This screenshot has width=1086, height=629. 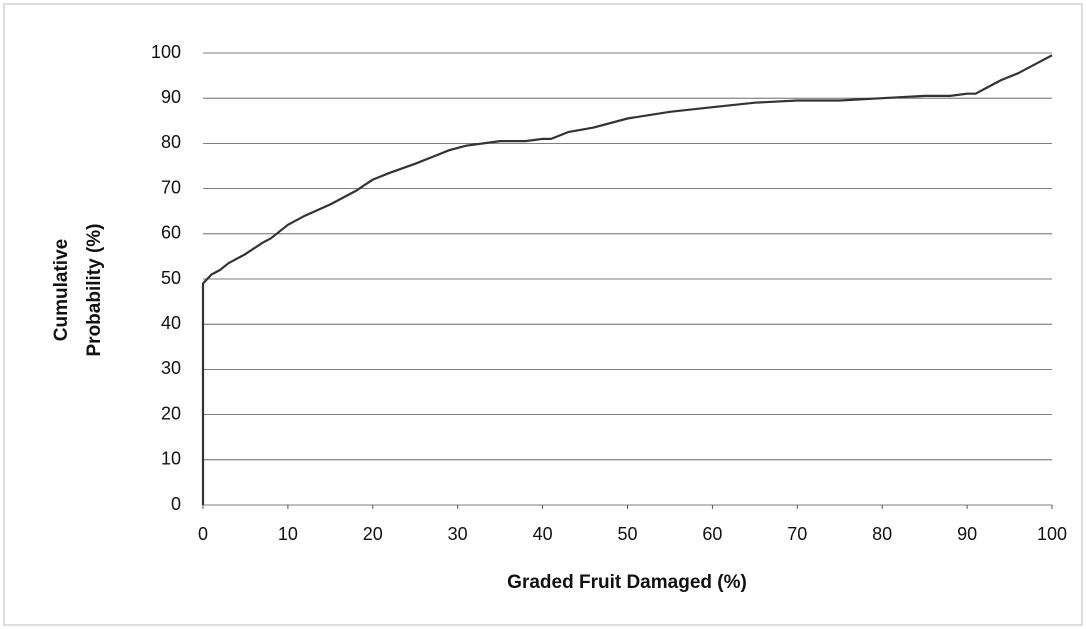 What do you see at coordinates (61, 290) in the screenshot?
I see `y-axis-label: Cumulative` at bounding box center [61, 290].